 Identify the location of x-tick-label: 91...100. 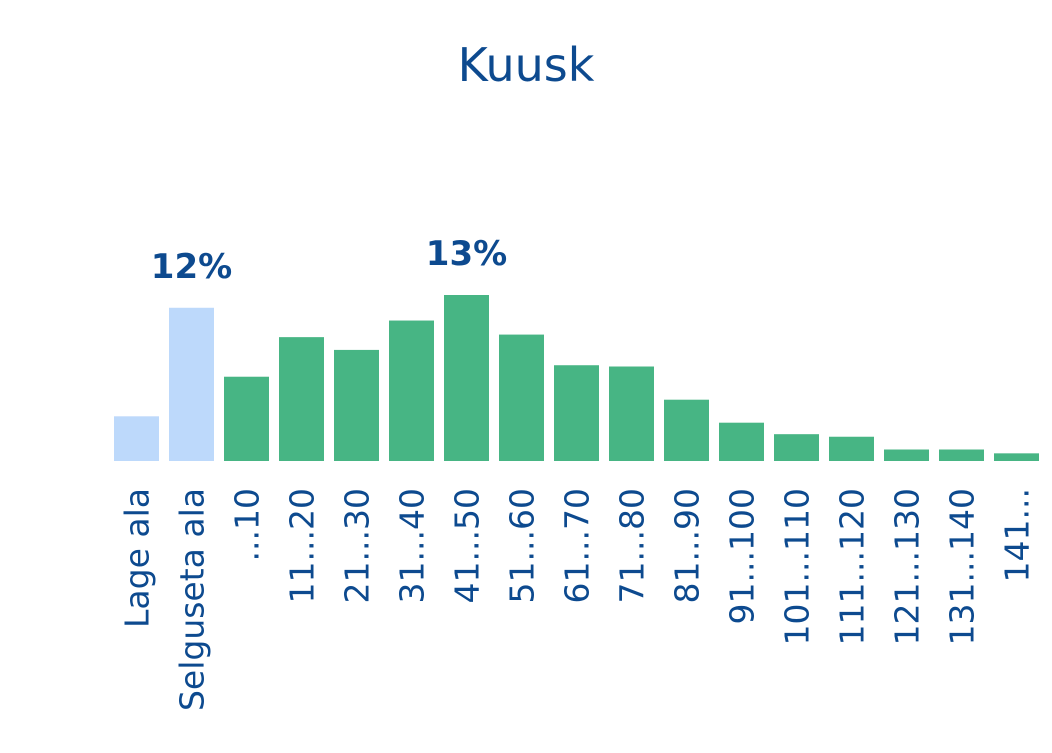
(742, 556).